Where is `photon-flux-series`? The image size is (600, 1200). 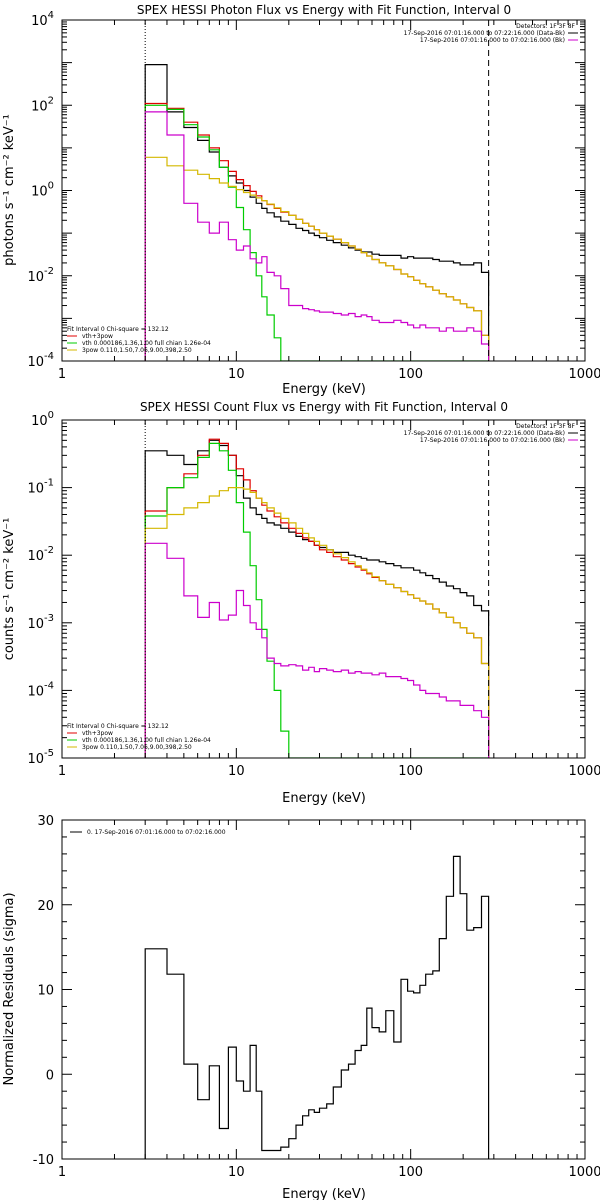
photon-flux-series is located at coordinates (317, 212).